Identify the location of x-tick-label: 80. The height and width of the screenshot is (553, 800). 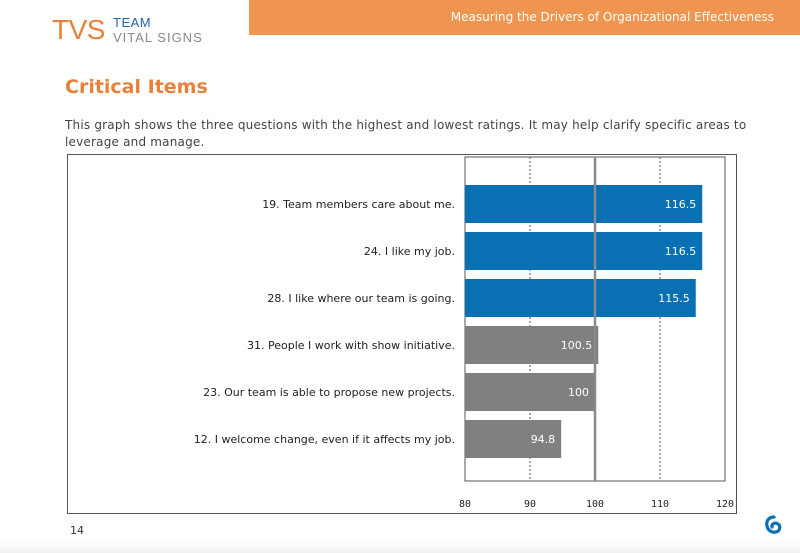
(465, 504).